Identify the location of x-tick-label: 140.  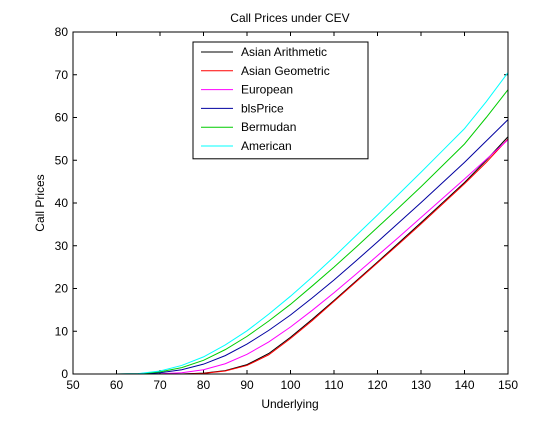
(464, 385).